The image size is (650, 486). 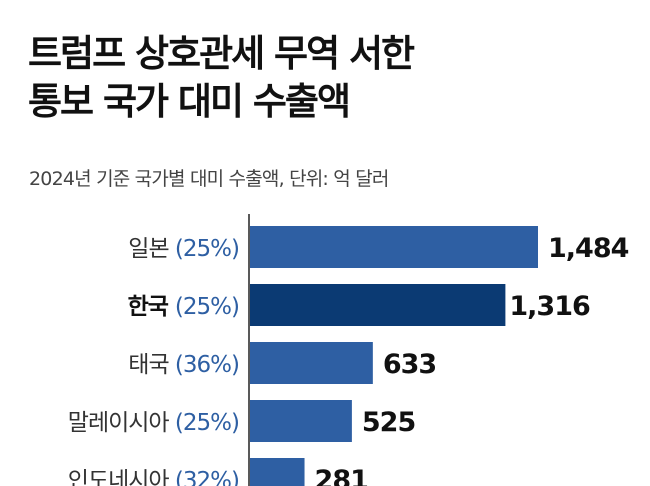 I want to click on category-name: 태국, so click(x=151, y=365).